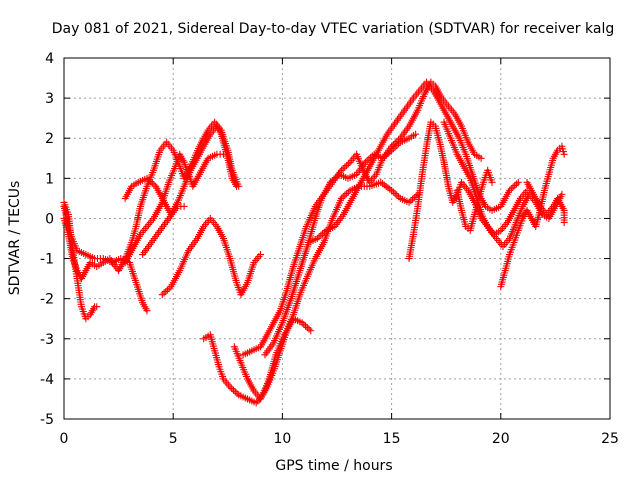  I want to click on x-tick-label: 25, so click(610, 439).